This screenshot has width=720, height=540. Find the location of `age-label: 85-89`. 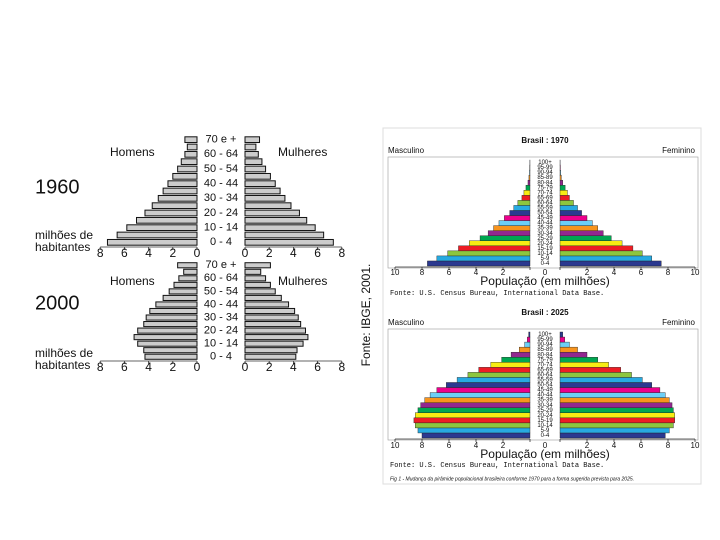

age-label: 85-89 is located at coordinates (545, 350).